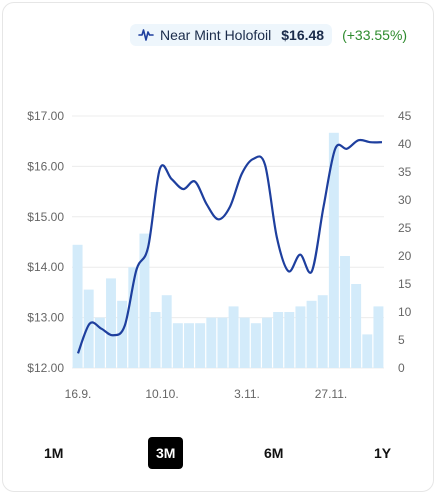  Describe the element at coordinates (405, 284) in the screenshot. I see `y-right-tick-label: 15` at that location.